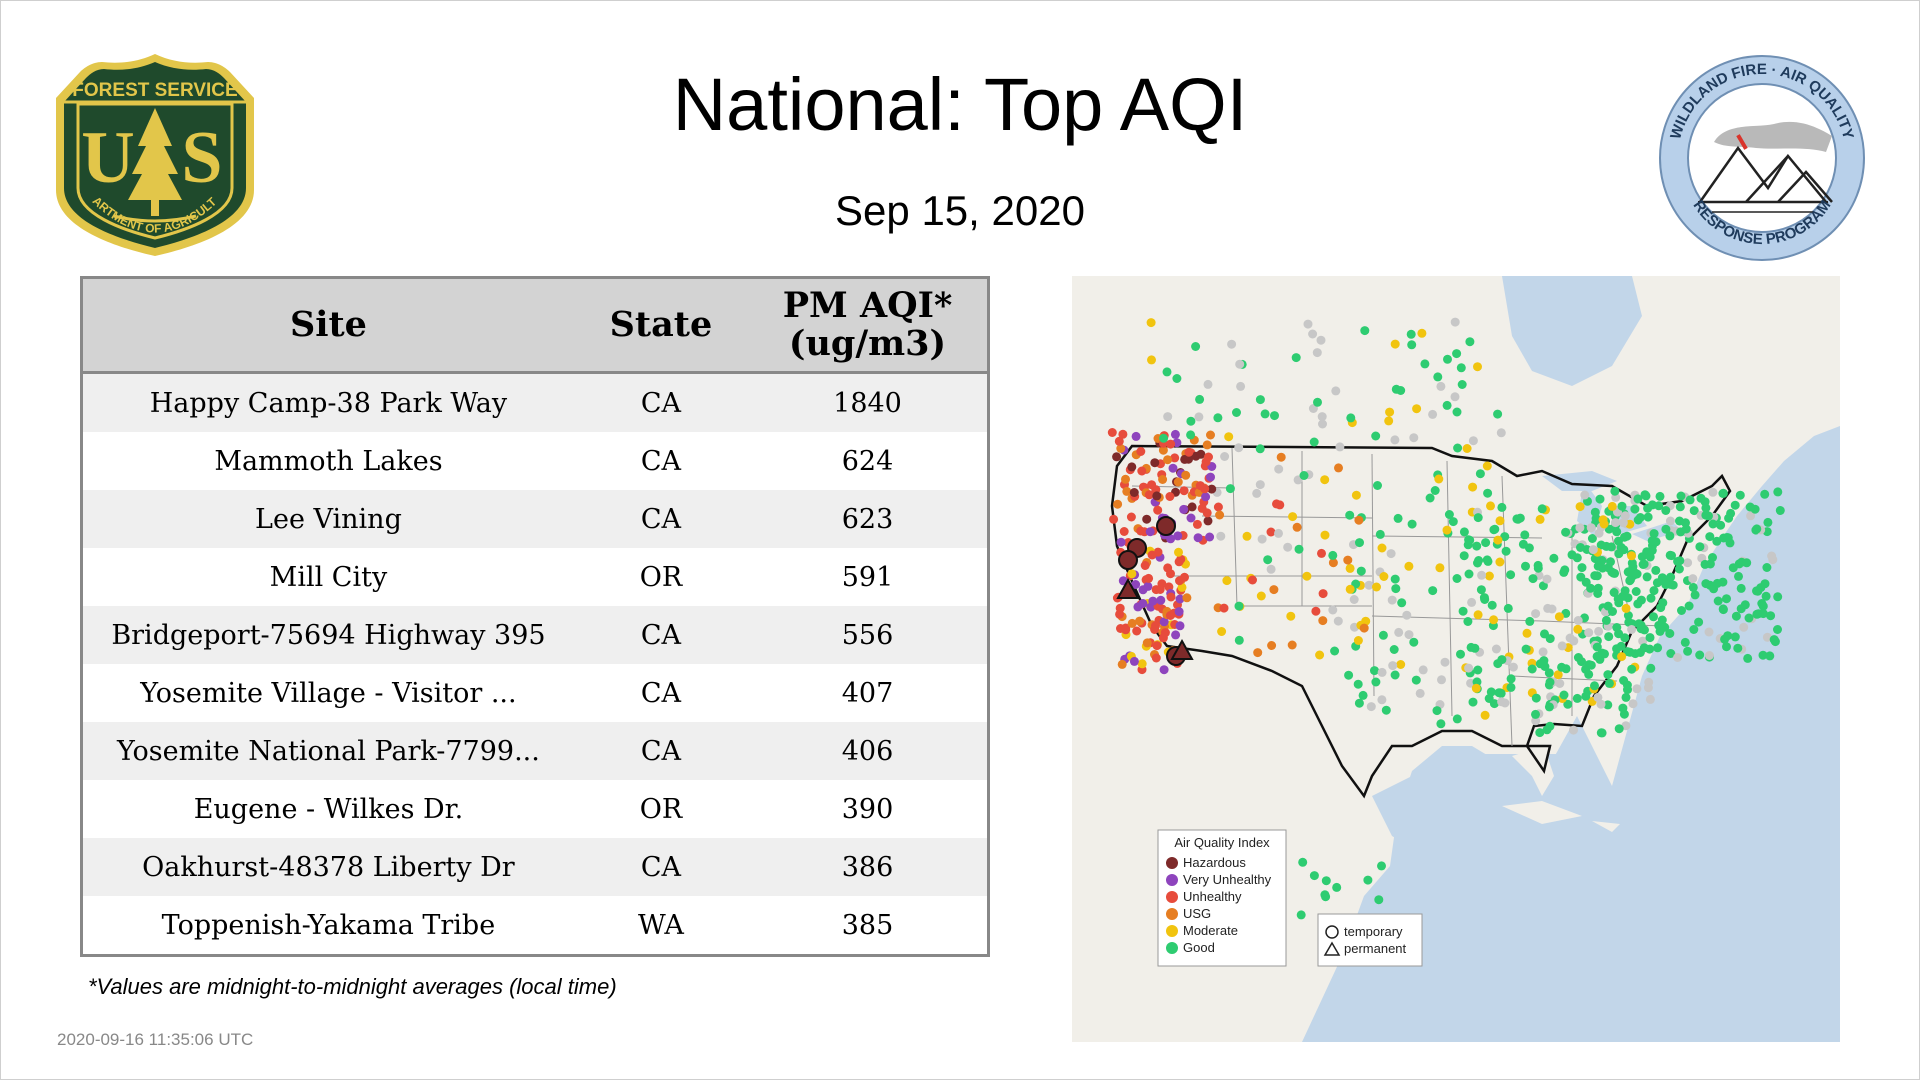 Image resolution: width=1920 pixels, height=1080 pixels. What do you see at coordinates (1197, 913) in the screenshot?
I see `legend-label-usg: USG` at bounding box center [1197, 913].